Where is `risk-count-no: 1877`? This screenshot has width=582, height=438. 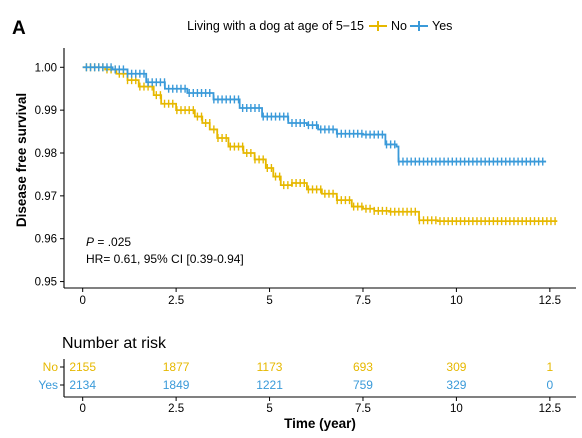
risk-count-no: 1877 is located at coordinates (176, 367).